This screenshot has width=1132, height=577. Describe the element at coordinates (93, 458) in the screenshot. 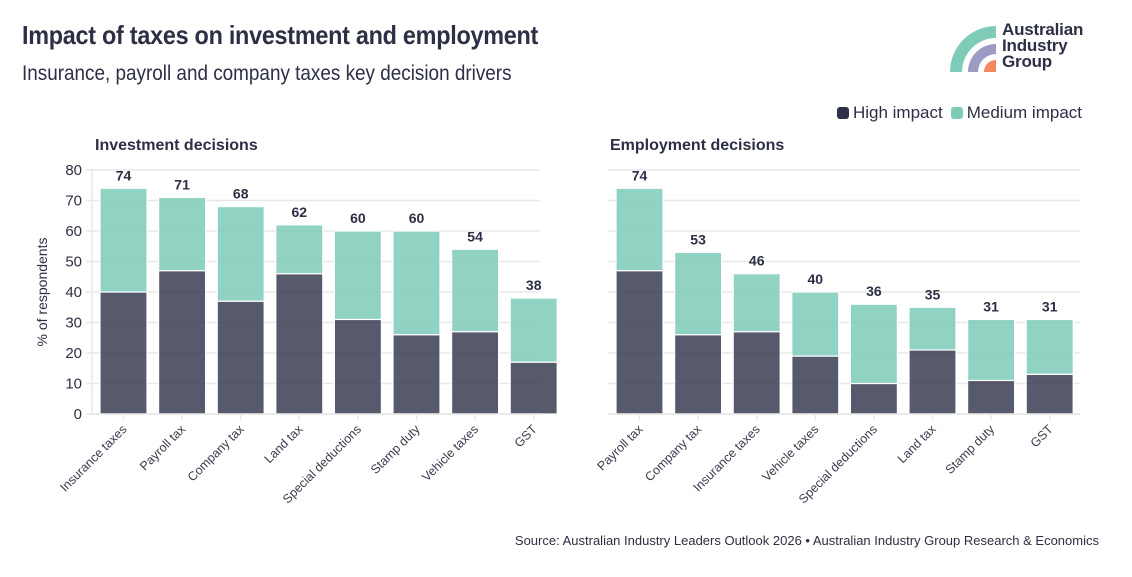

I see `x-tick-label: Insurance taxes` at that location.